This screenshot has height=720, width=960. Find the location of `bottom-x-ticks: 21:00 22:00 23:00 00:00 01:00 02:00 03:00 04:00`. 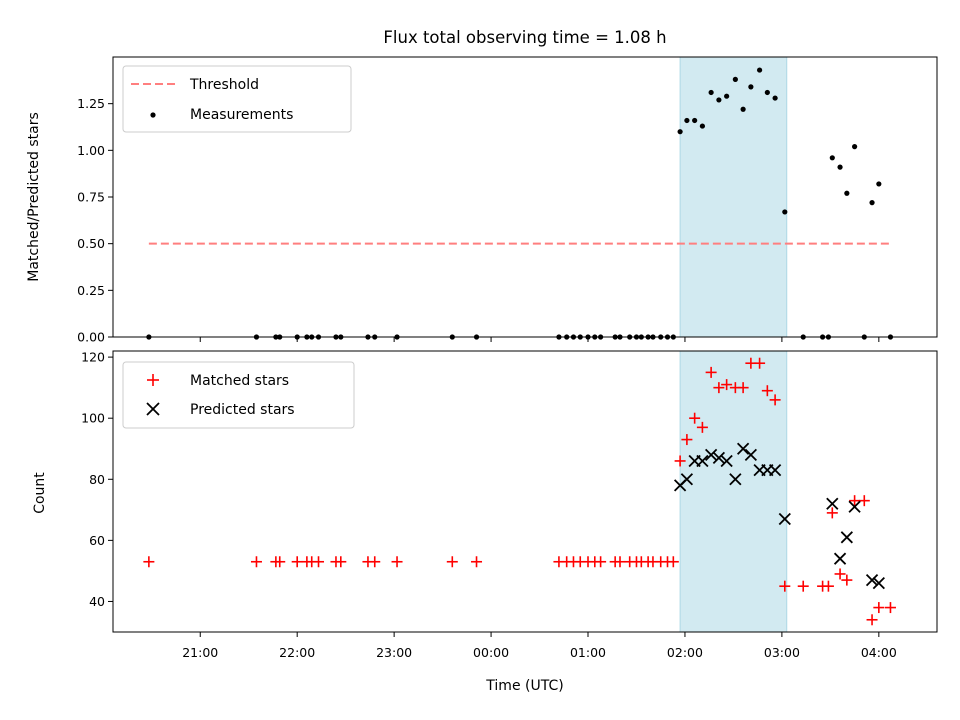

bottom-x-ticks: 21:00 22:00 23:00 00:00 01:00 02:00 03:00 04:00 is located at coordinates (539, 646).